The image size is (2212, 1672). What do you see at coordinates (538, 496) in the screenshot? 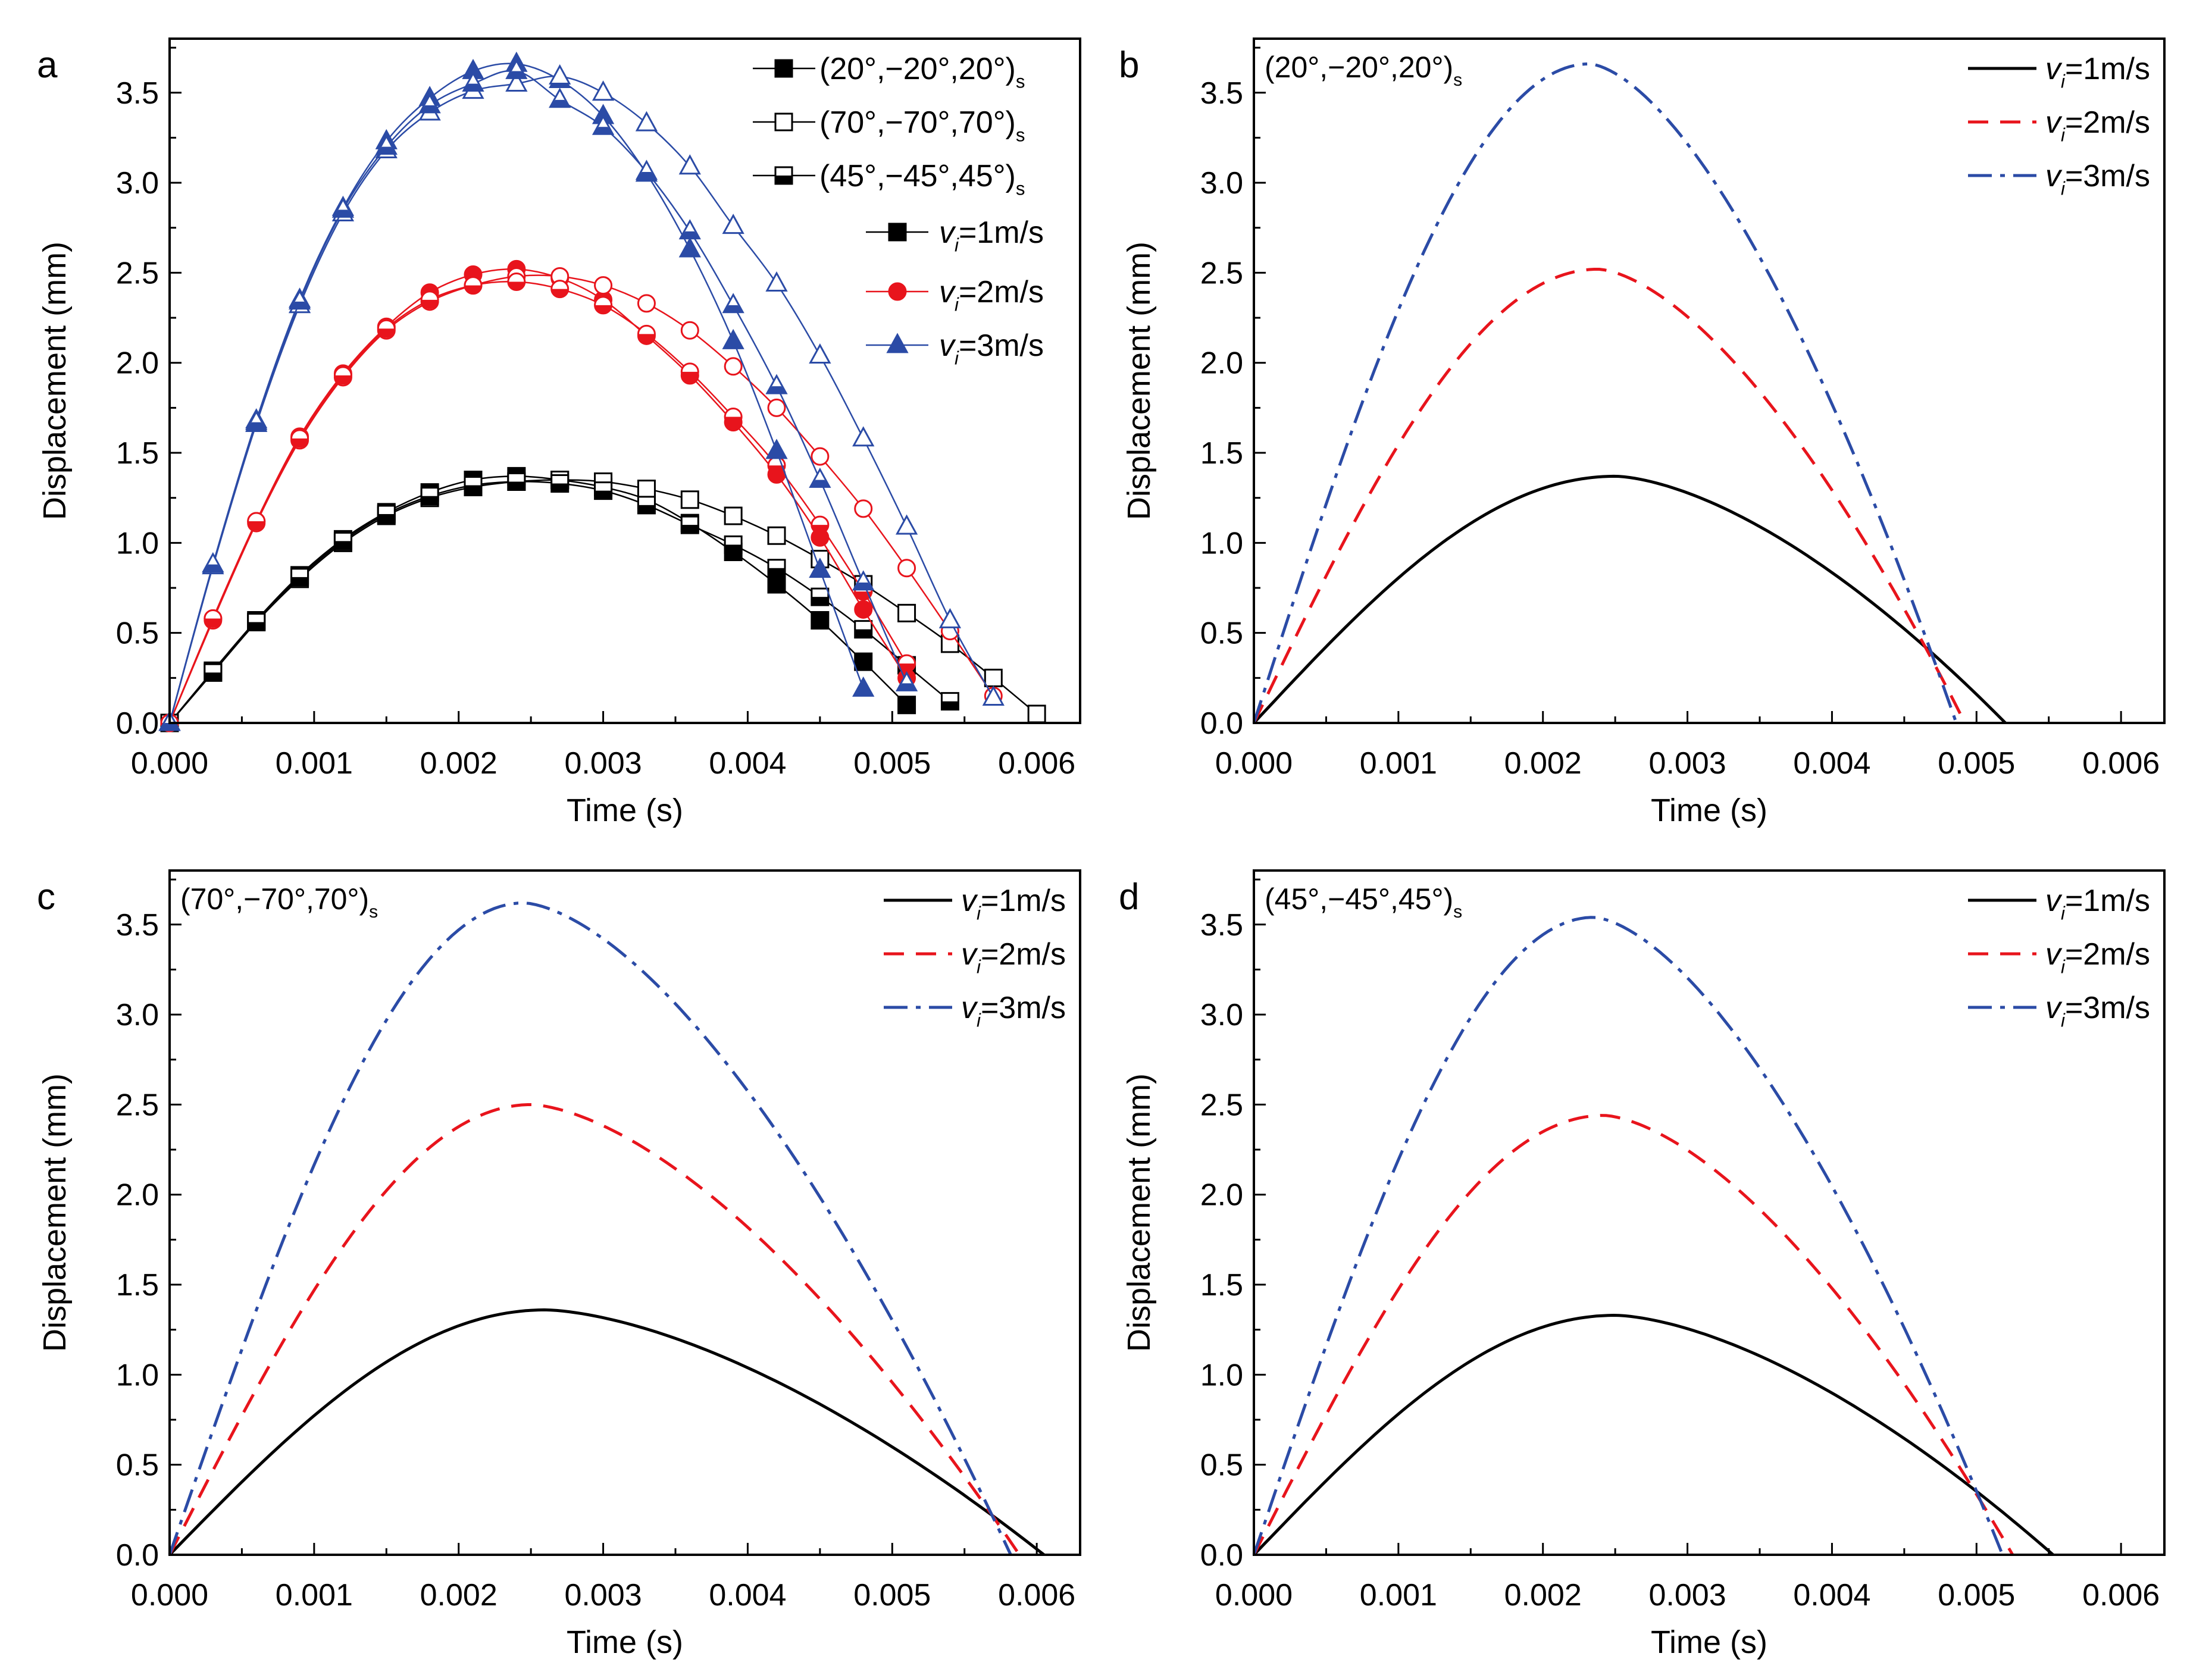
I see `series-line-filled-2m-s` at bounding box center [538, 496].